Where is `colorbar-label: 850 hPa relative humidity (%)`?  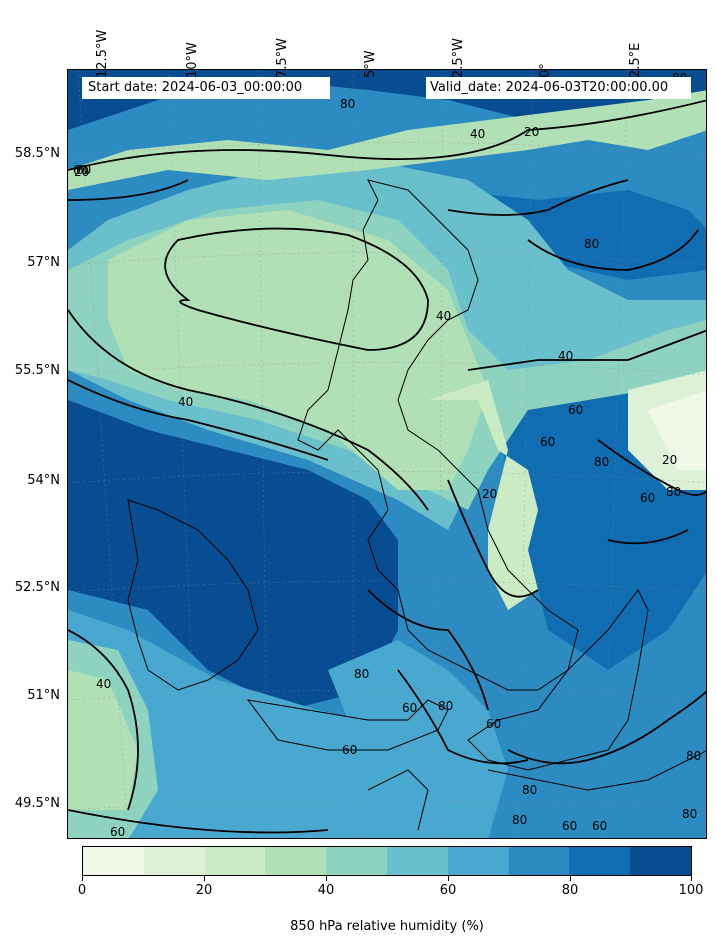 colorbar-label: 850 hPa relative humidity (%) is located at coordinates (387, 926).